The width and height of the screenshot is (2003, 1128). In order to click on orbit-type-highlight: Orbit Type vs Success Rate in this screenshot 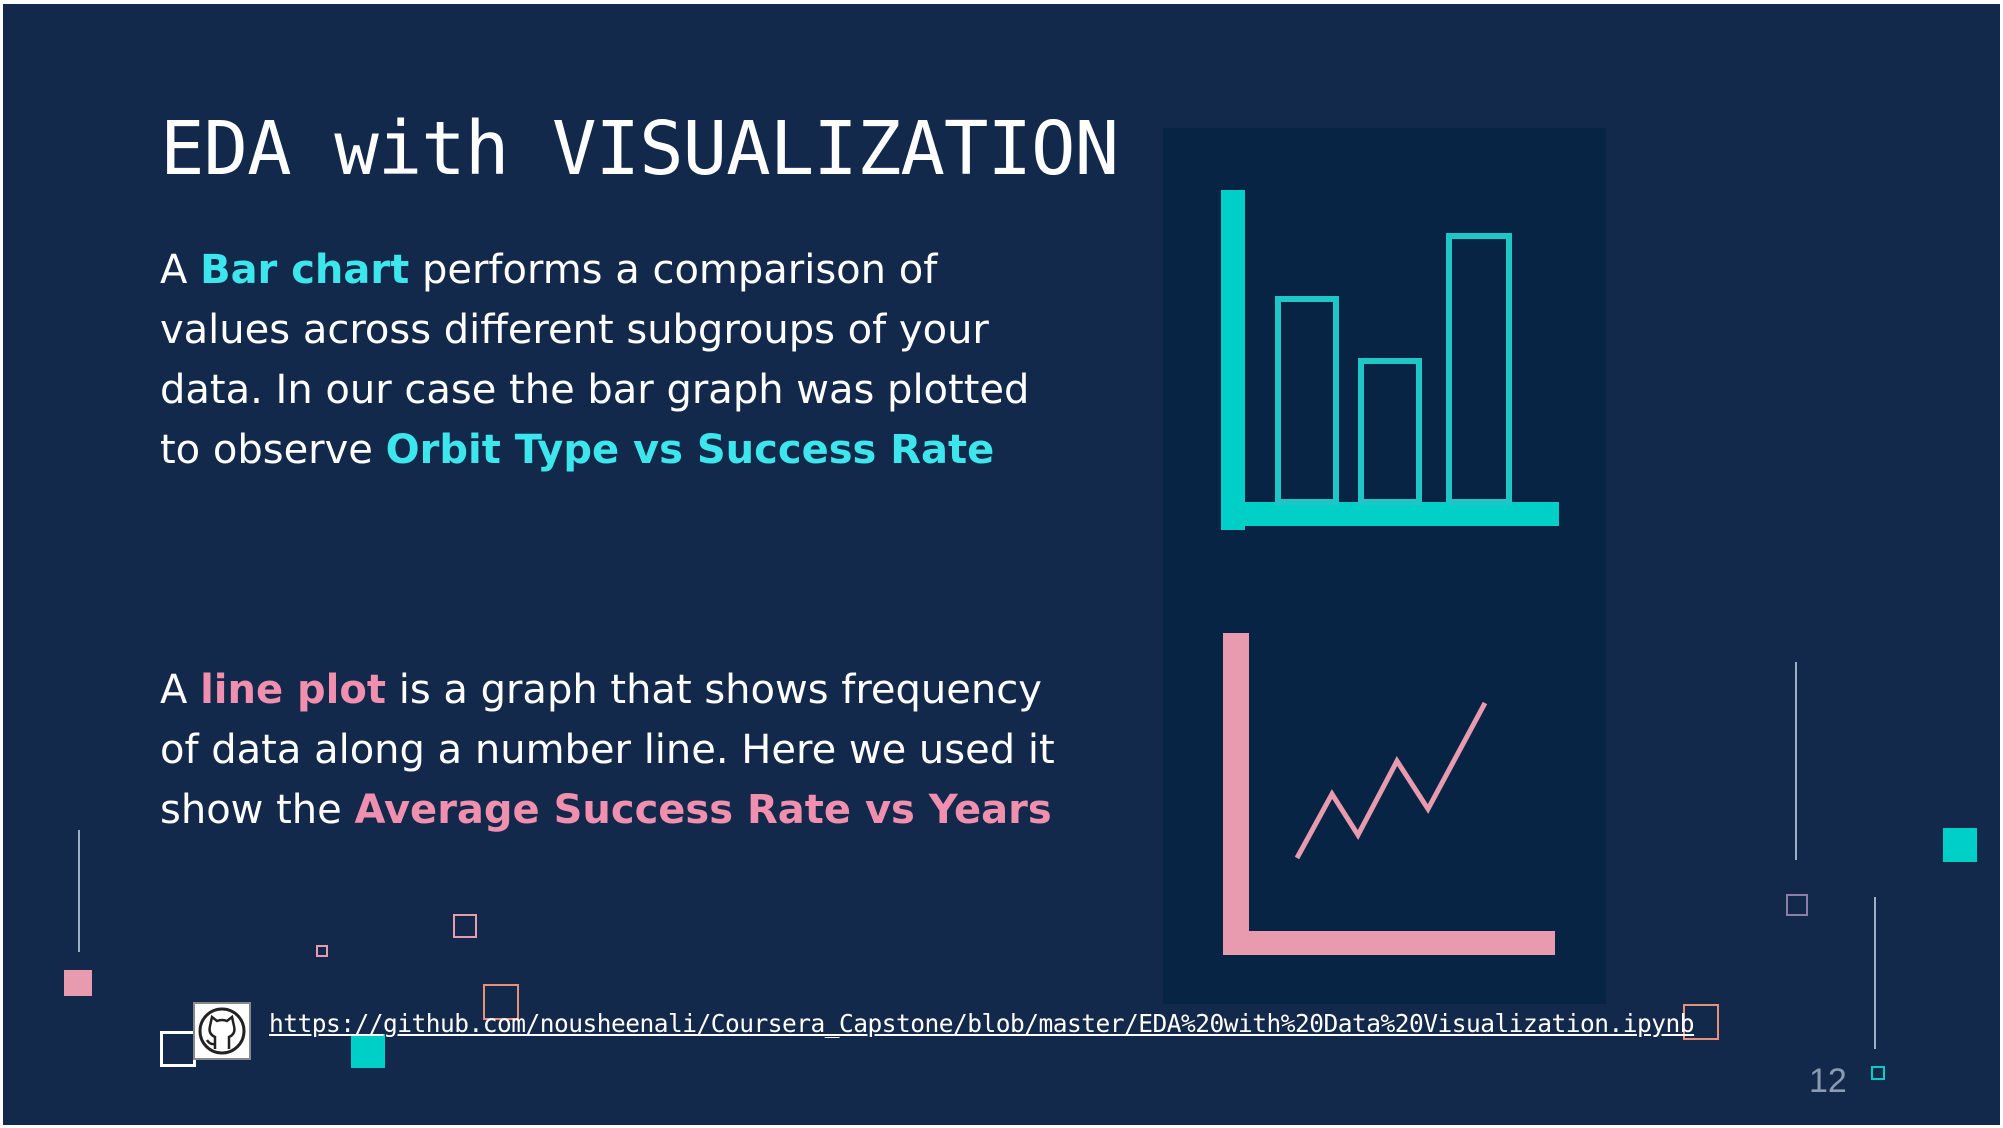, I will do `click(690, 450)`.